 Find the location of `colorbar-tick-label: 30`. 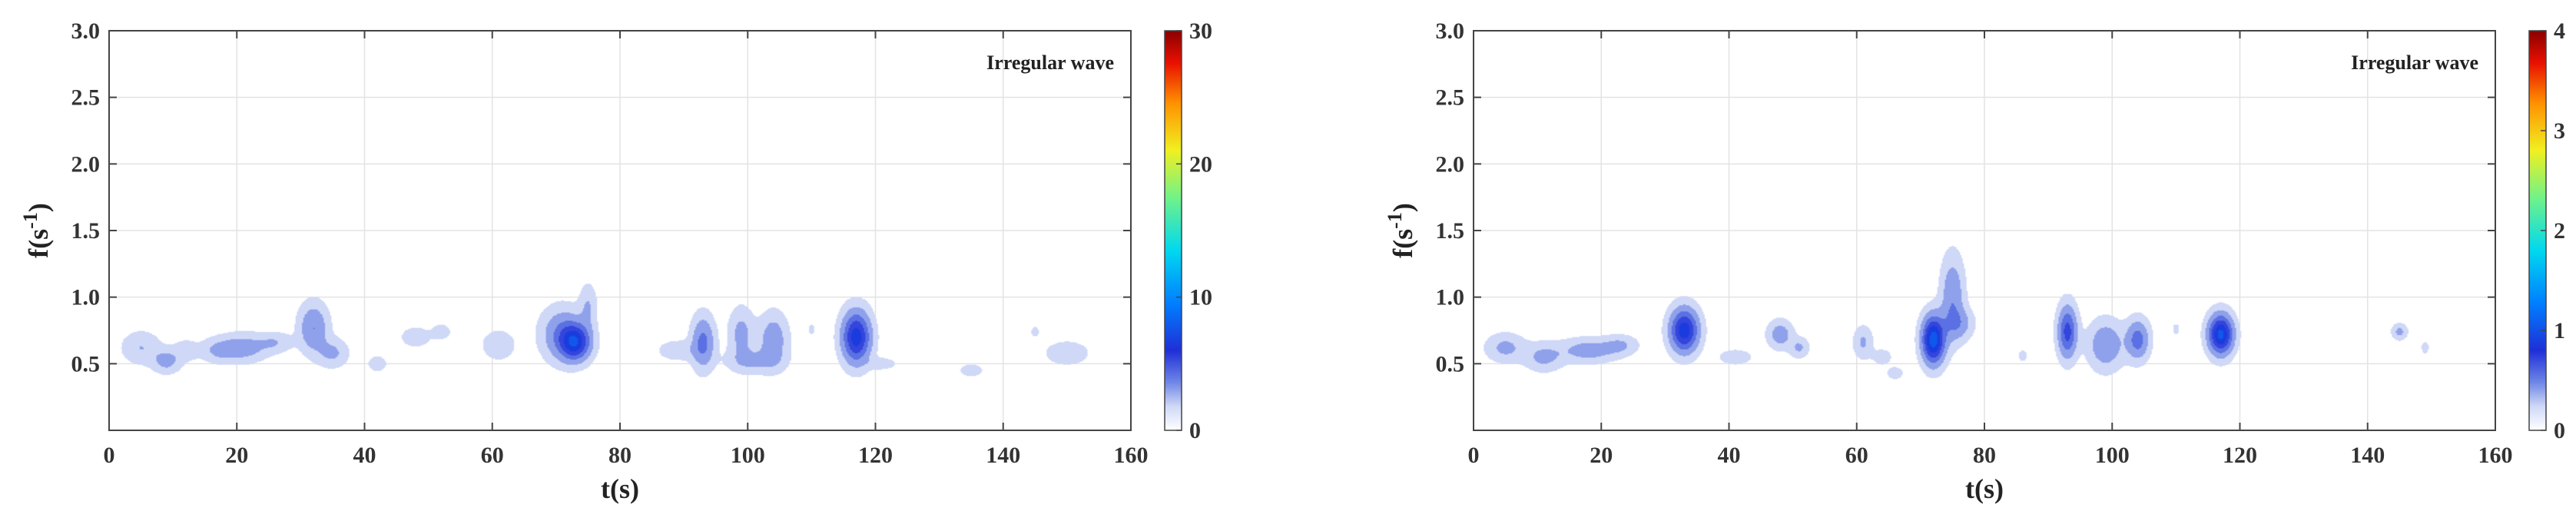

colorbar-tick-label: 30 is located at coordinates (1200, 31).